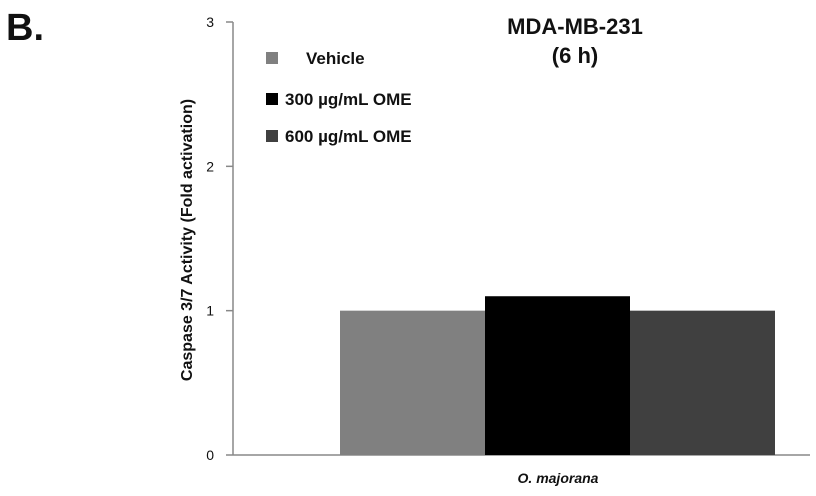 This screenshot has height=496, width=816. Describe the element at coordinates (335, 58) in the screenshot. I see `legend-label-1: Vehicle` at that location.